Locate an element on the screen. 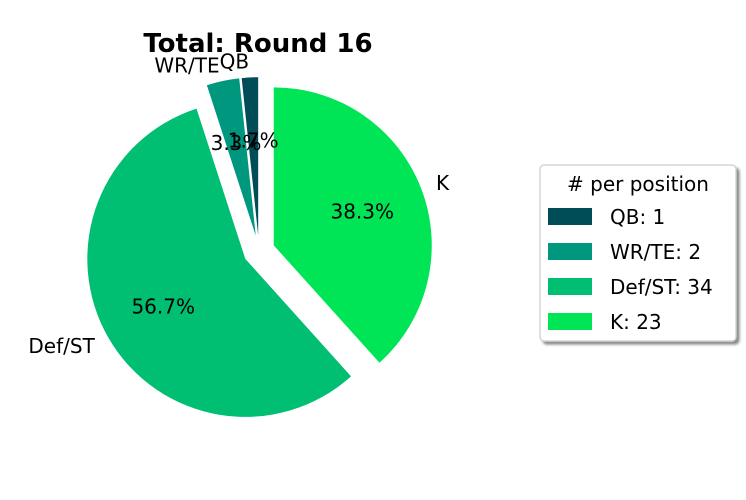 This screenshot has height=500, width=746. slice-label: WR/TE is located at coordinates (186, 66).